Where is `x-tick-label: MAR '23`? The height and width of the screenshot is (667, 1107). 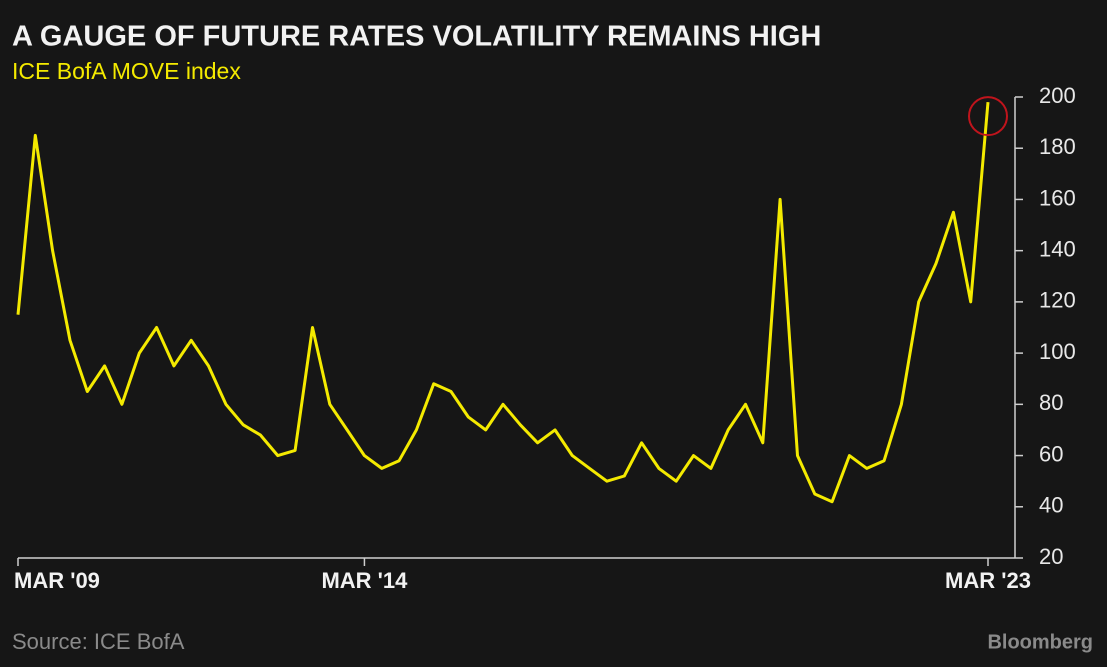
x-tick-label: MAR '23 is located at coordinates (988, 580).